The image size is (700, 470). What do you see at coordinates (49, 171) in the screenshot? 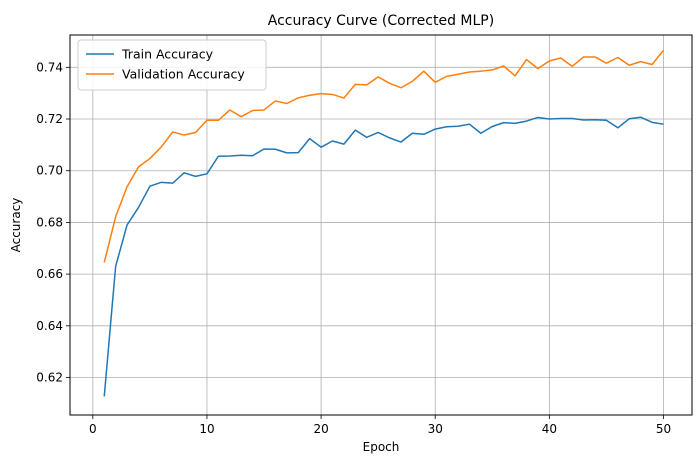
I see `y-tick-label: 0.70` at bounding box center [49, 171].